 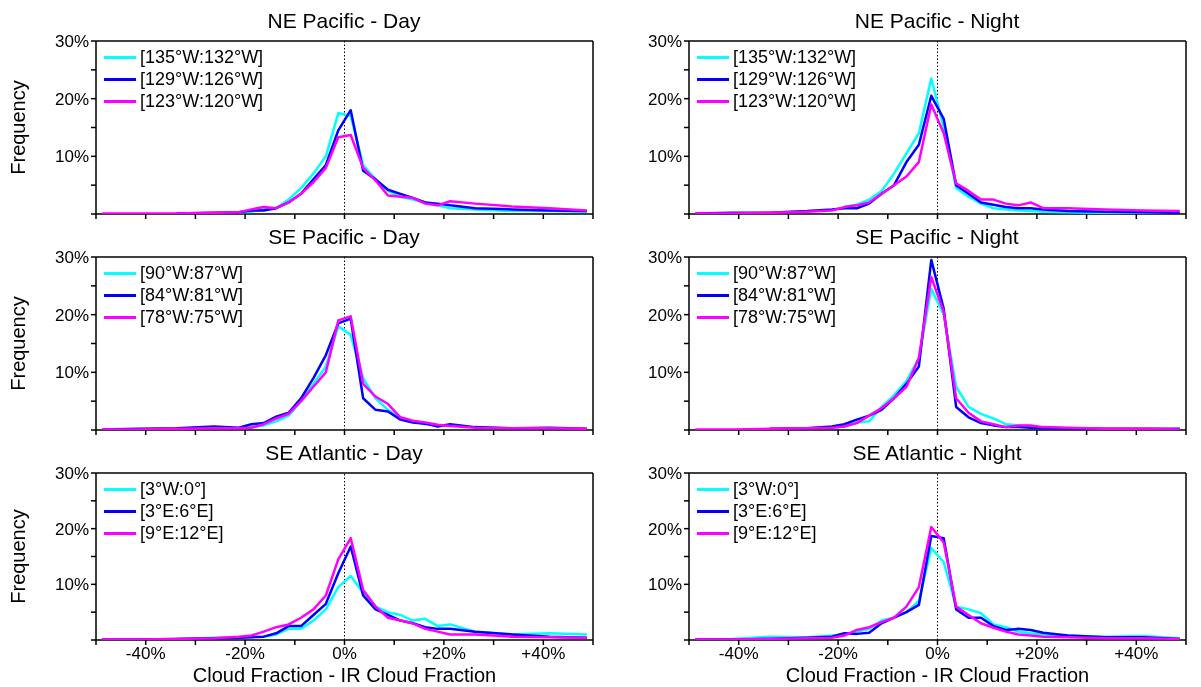 I want to click on chart-title: SE Atlantic - Day, so click(x=344, y=453).